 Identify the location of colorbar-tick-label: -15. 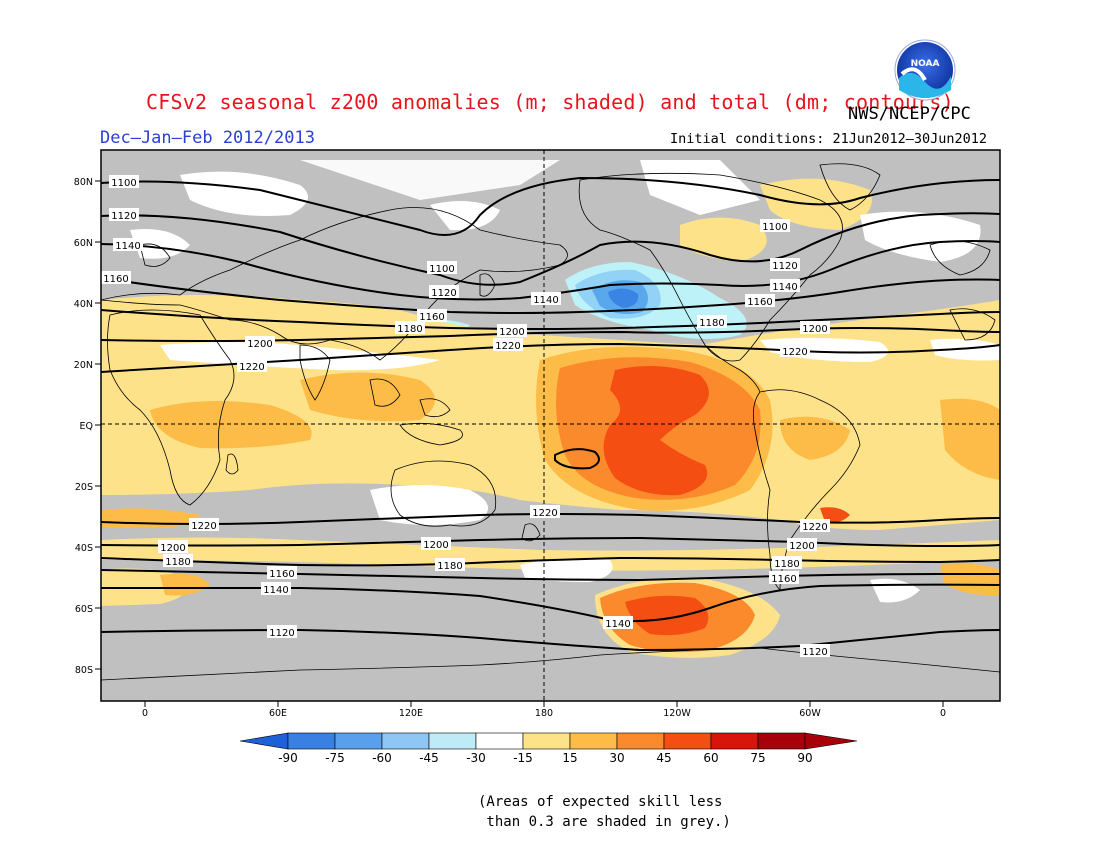
(523, 758).